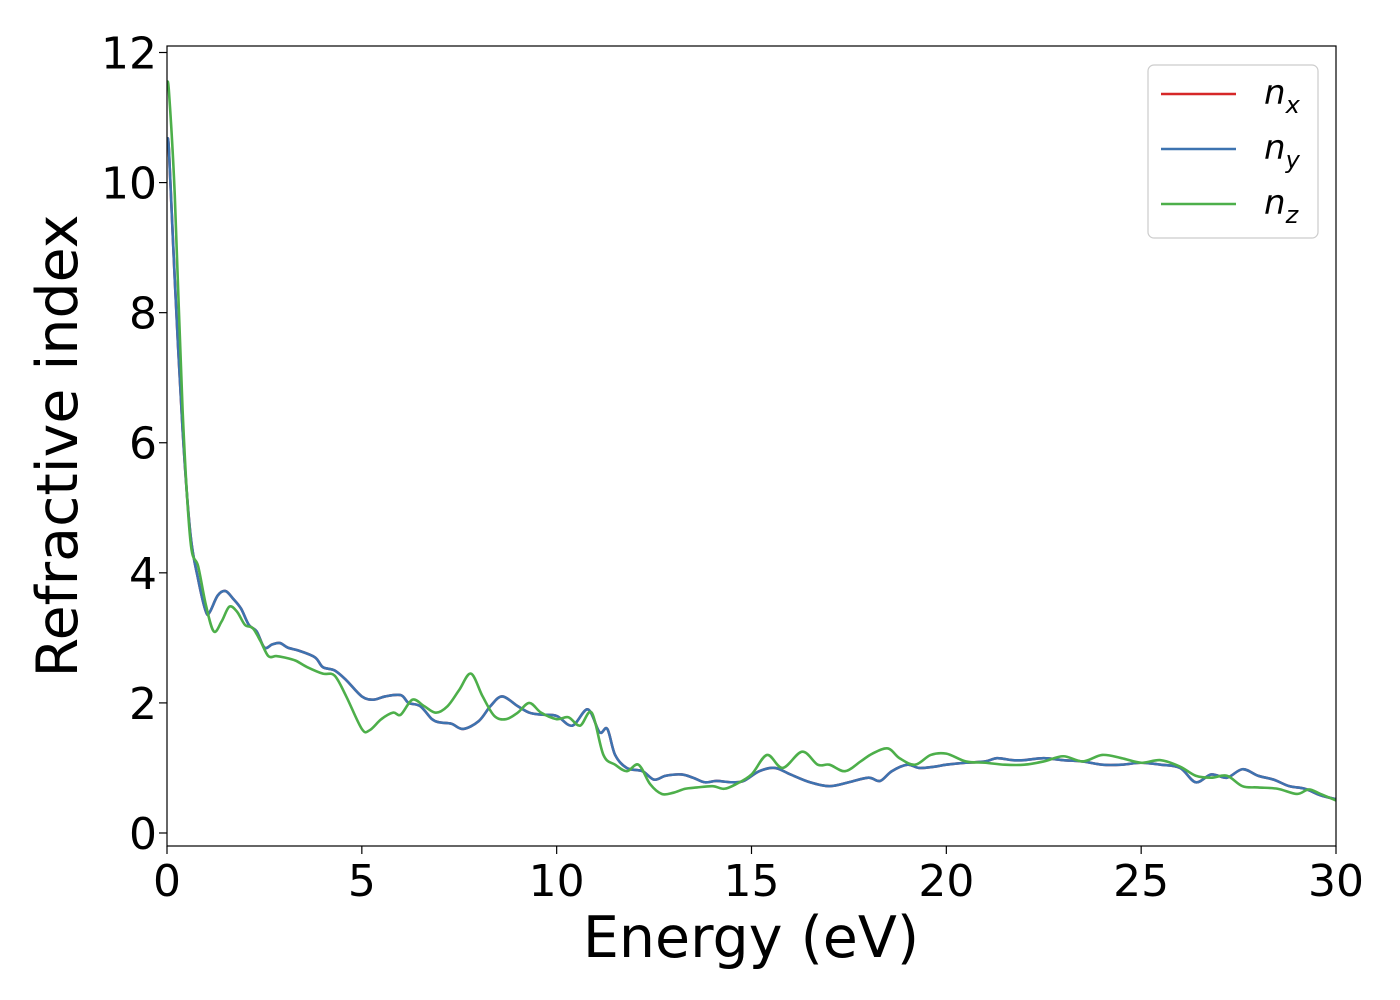  I want to click on legend-label-z: nz, so click(1282, 206).